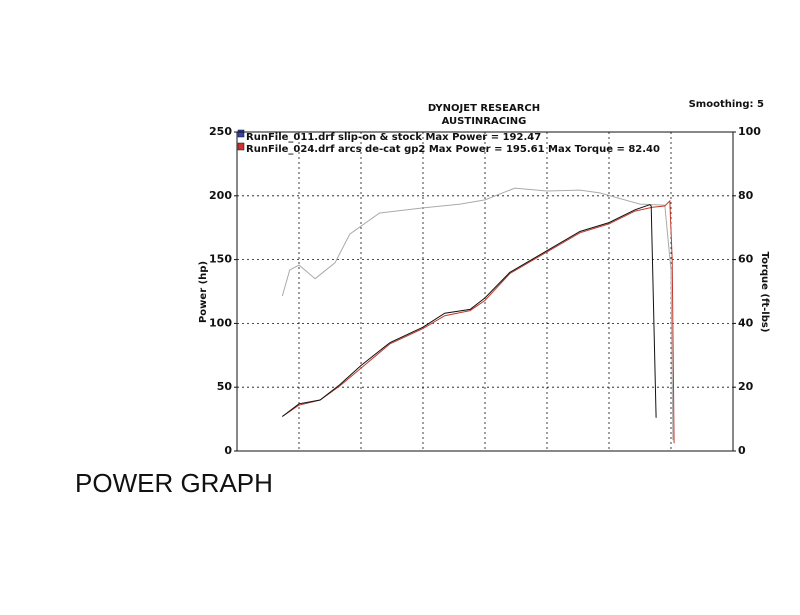  What do you see at coordinates (742, 450) in the screenshot?
I see `y2-tick-label: 0` at bounding box center [742, 450].